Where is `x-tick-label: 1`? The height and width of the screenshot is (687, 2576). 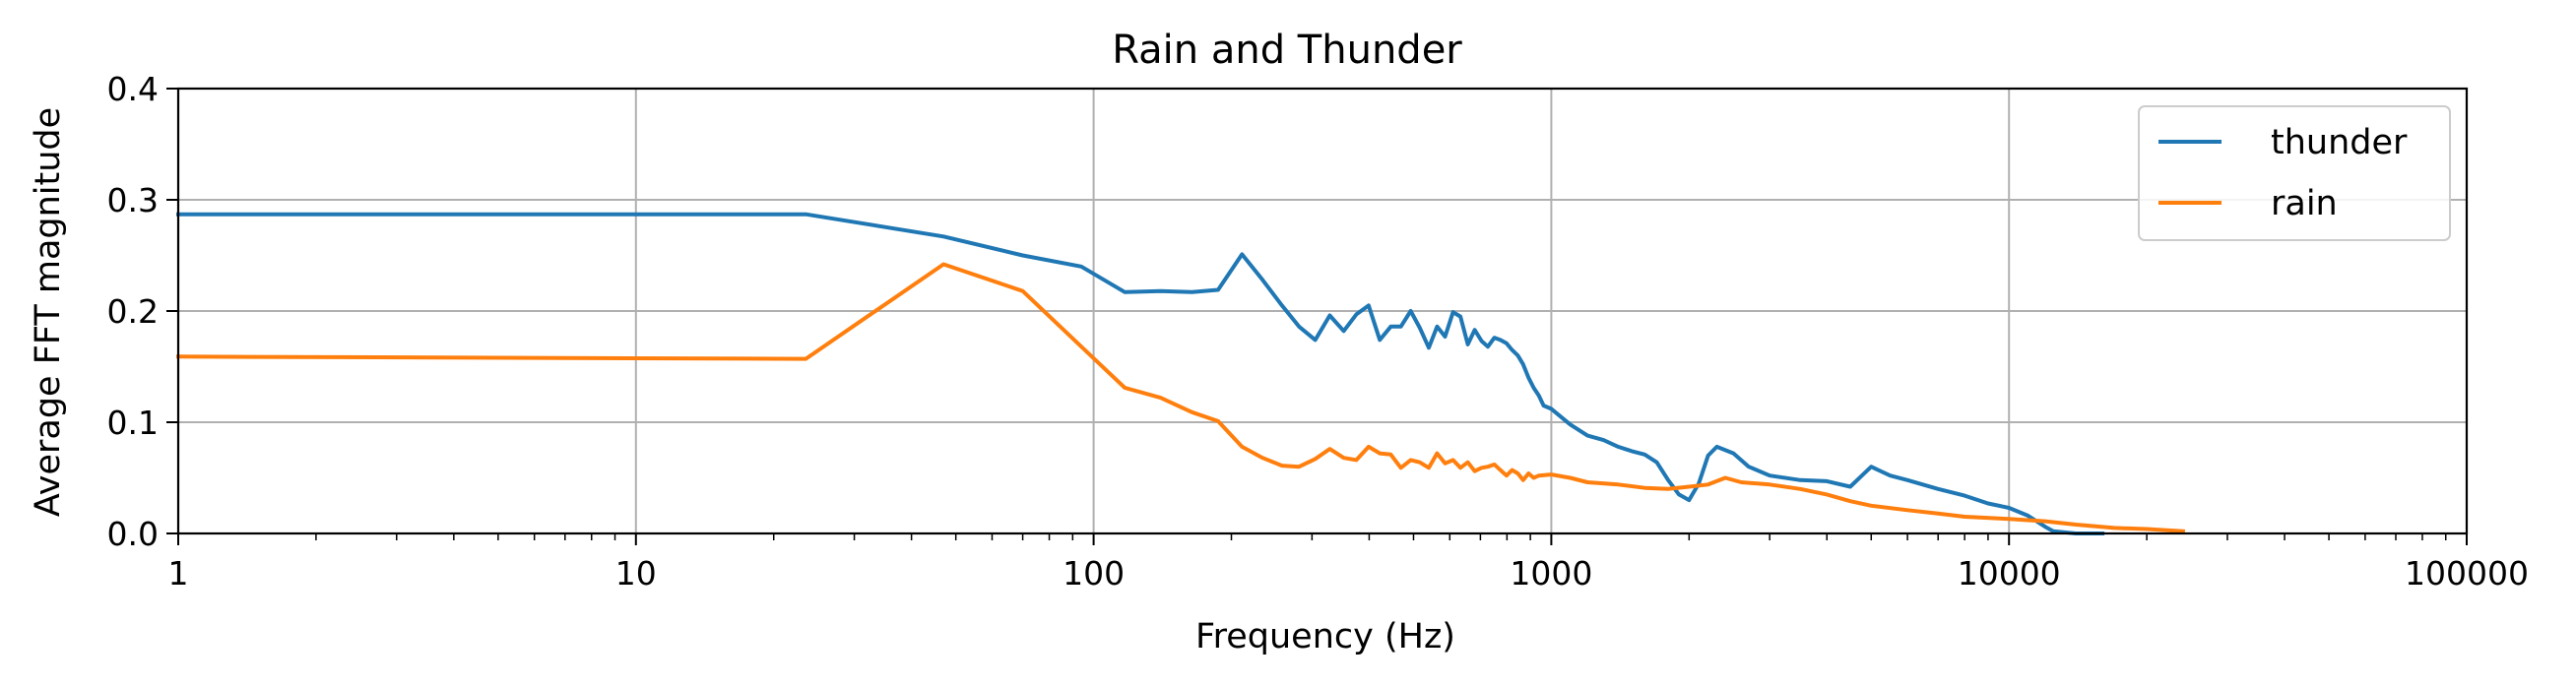 x-tick-label: 1 is located at coordinates (178, 573).